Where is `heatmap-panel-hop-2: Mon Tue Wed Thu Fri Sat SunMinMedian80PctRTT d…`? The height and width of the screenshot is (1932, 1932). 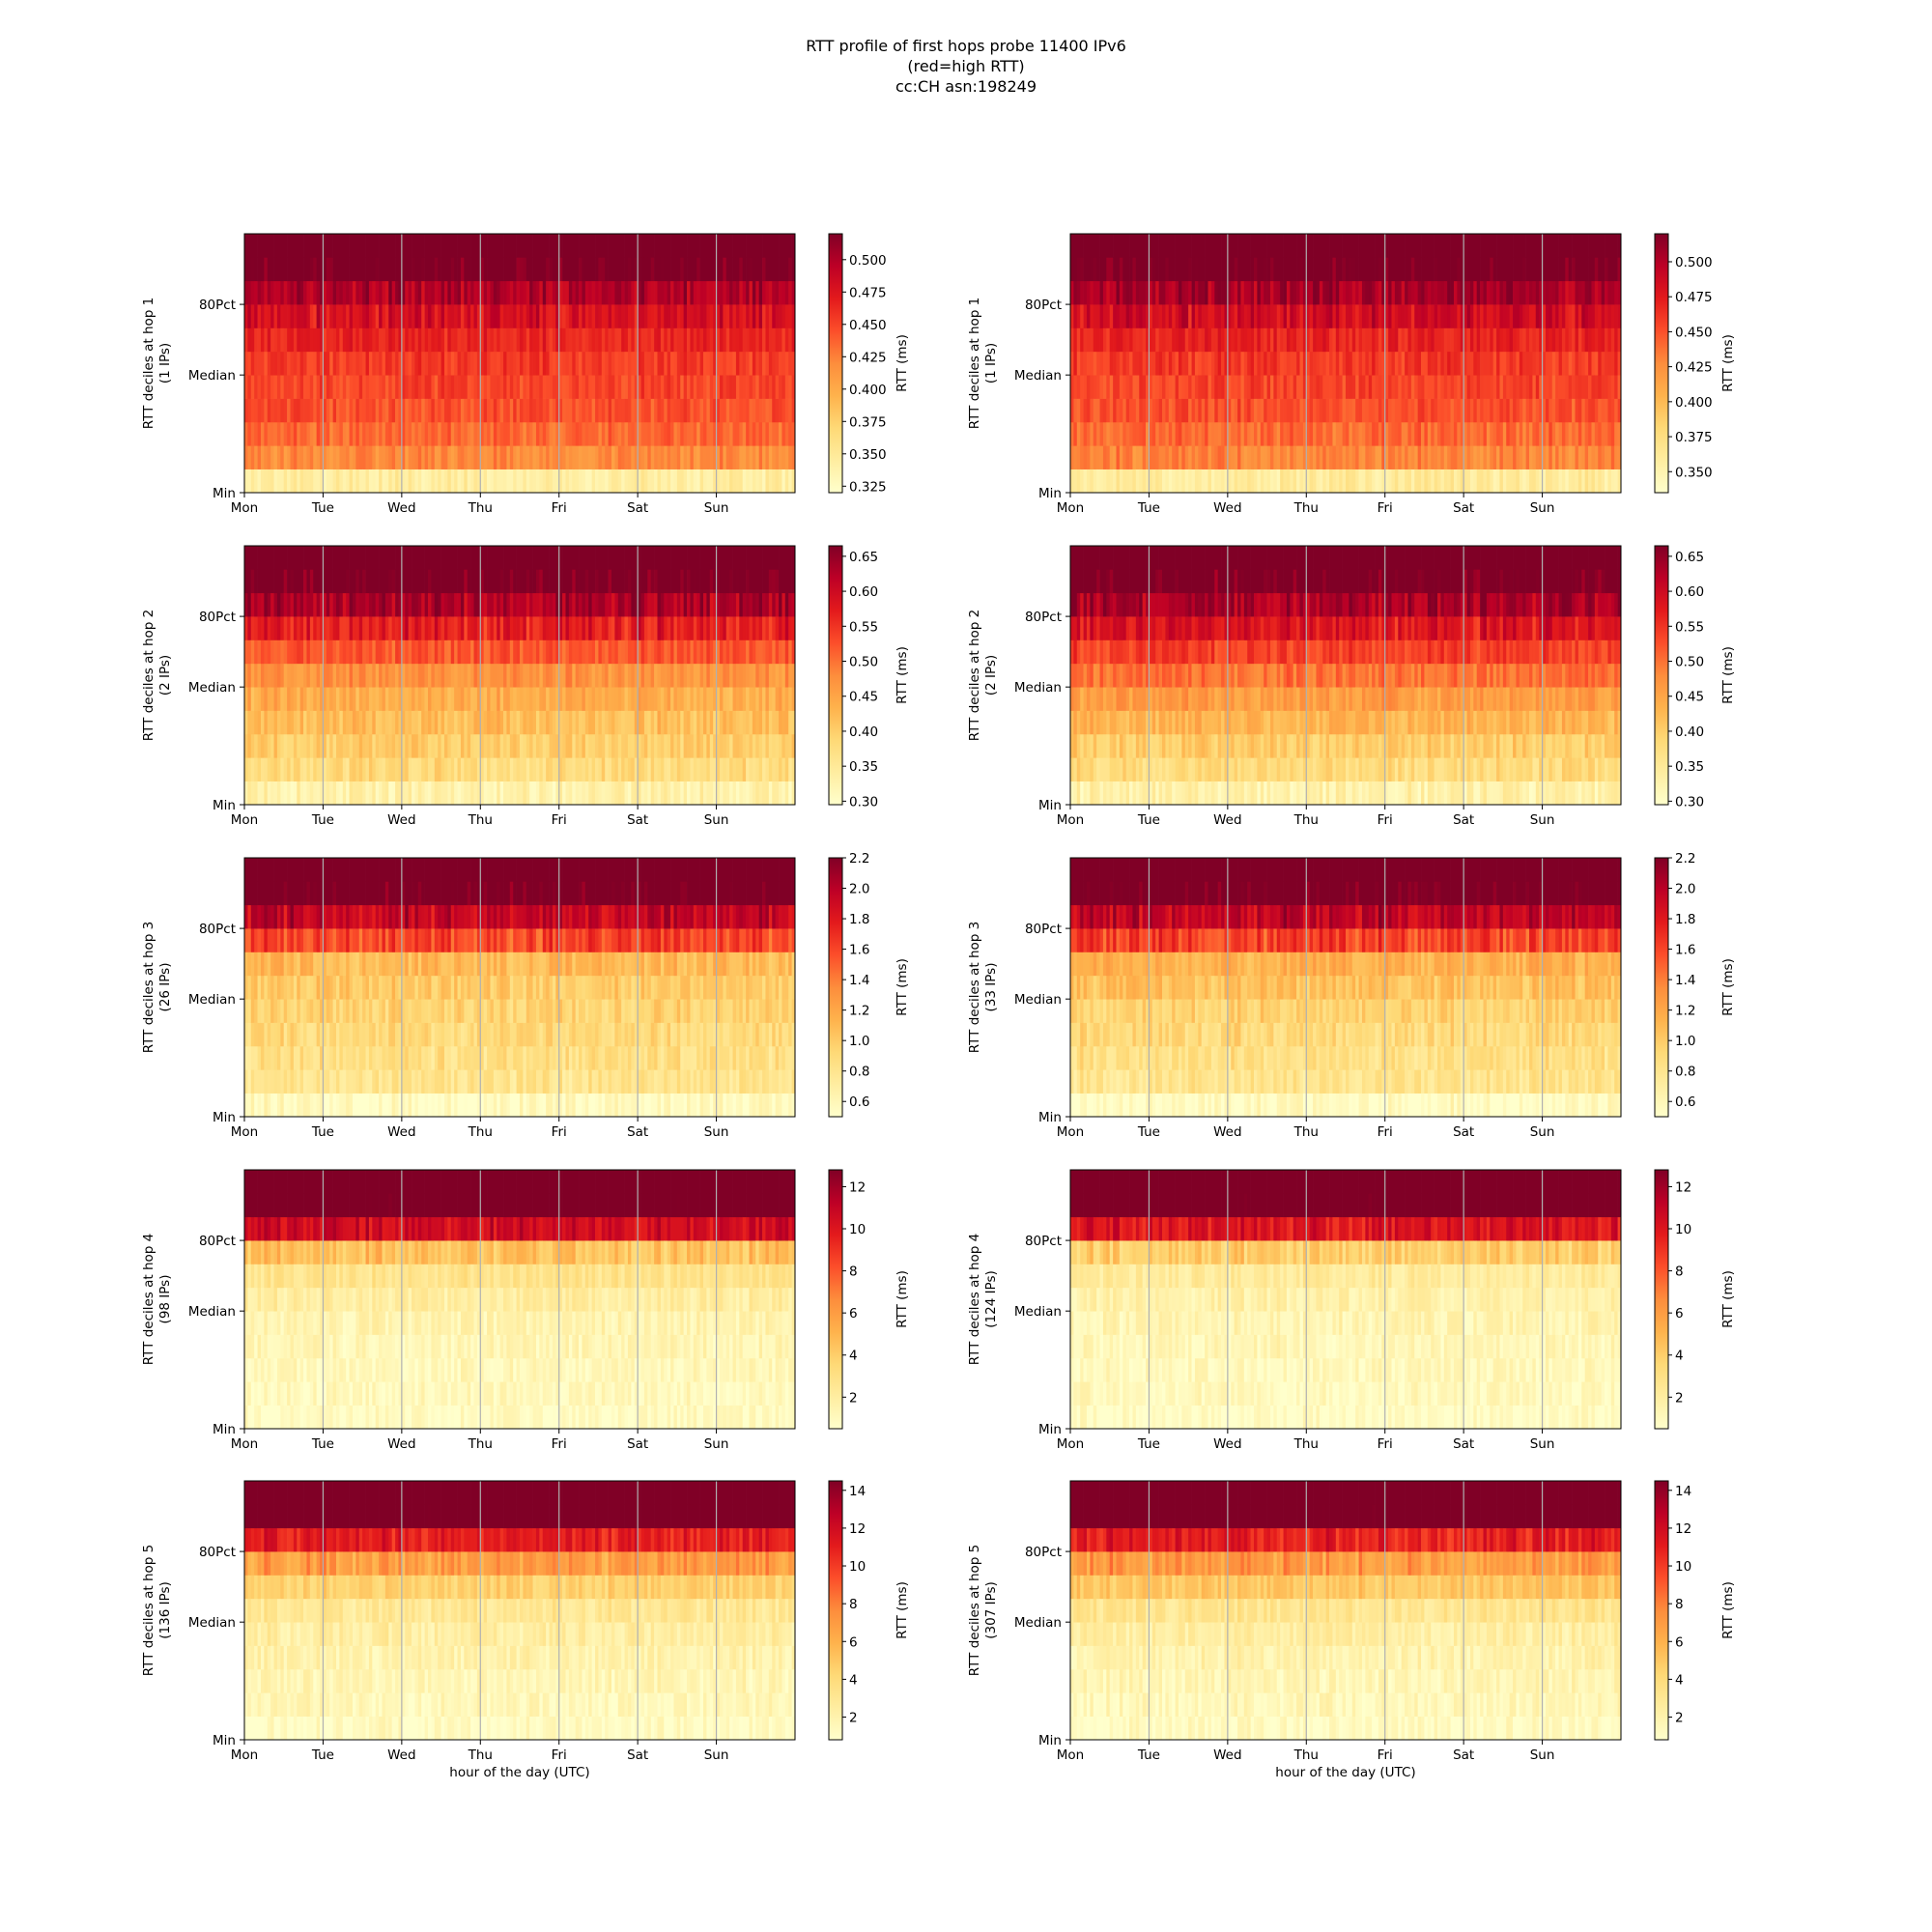 heatmap-panel-hop-2: Mon Tue Wed Thu Fri Sat SunMinMedian80PctRTT d… is located at coordinates (525, 687).